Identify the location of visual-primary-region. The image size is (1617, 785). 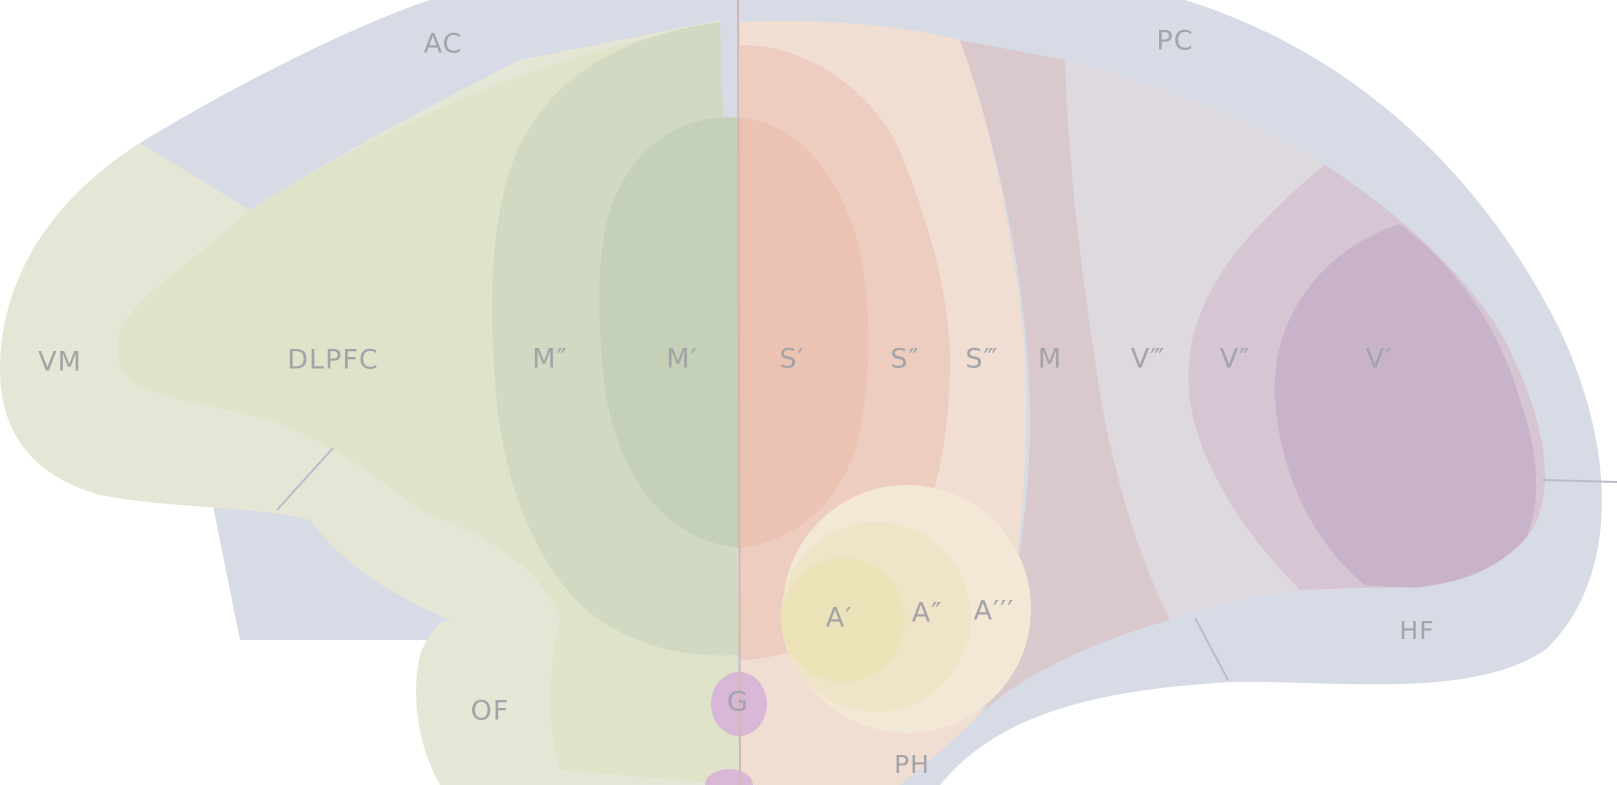
(1405, 406).